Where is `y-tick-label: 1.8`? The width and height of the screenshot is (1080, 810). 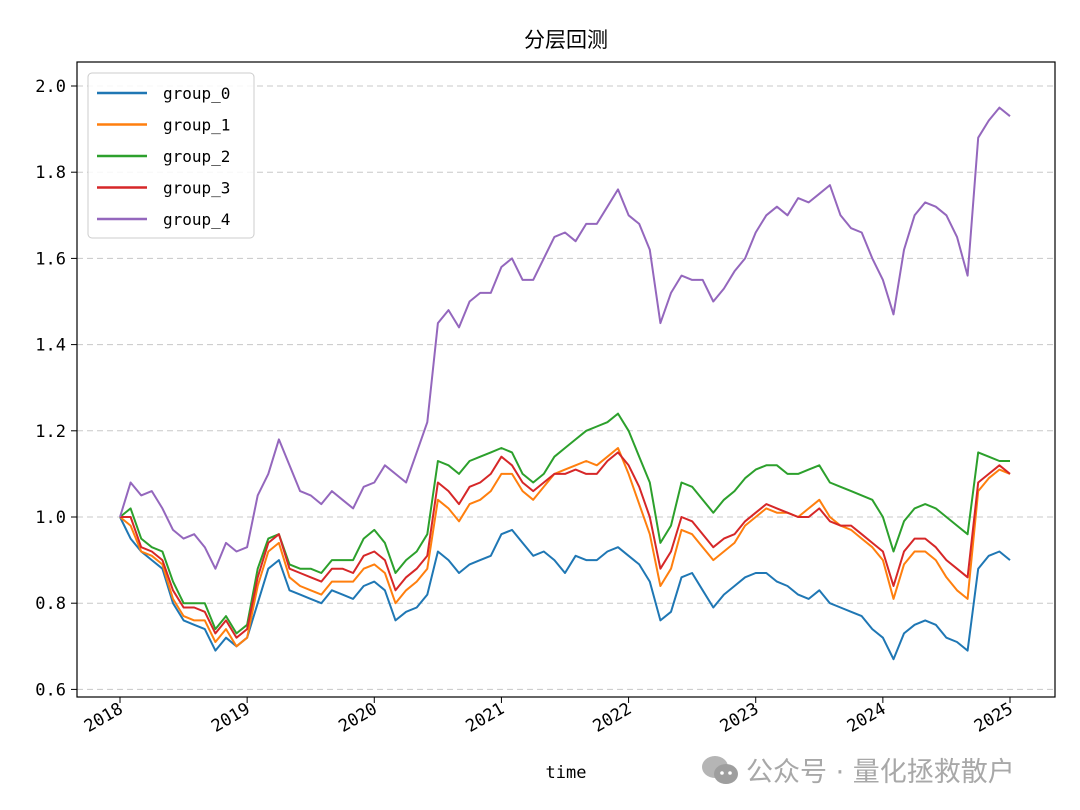
y-tick-label: 1.8 is located at coordinates (50, 173).